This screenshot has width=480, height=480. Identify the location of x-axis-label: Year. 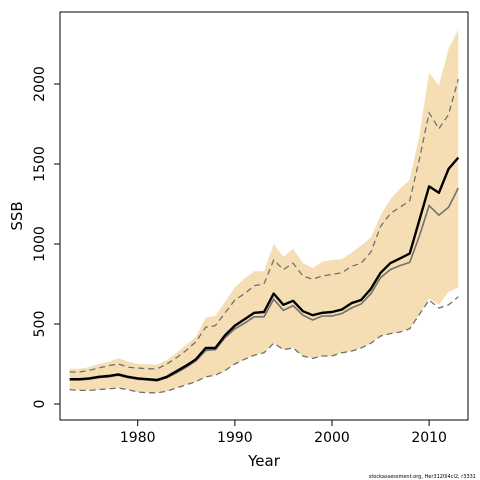
(264, 461).